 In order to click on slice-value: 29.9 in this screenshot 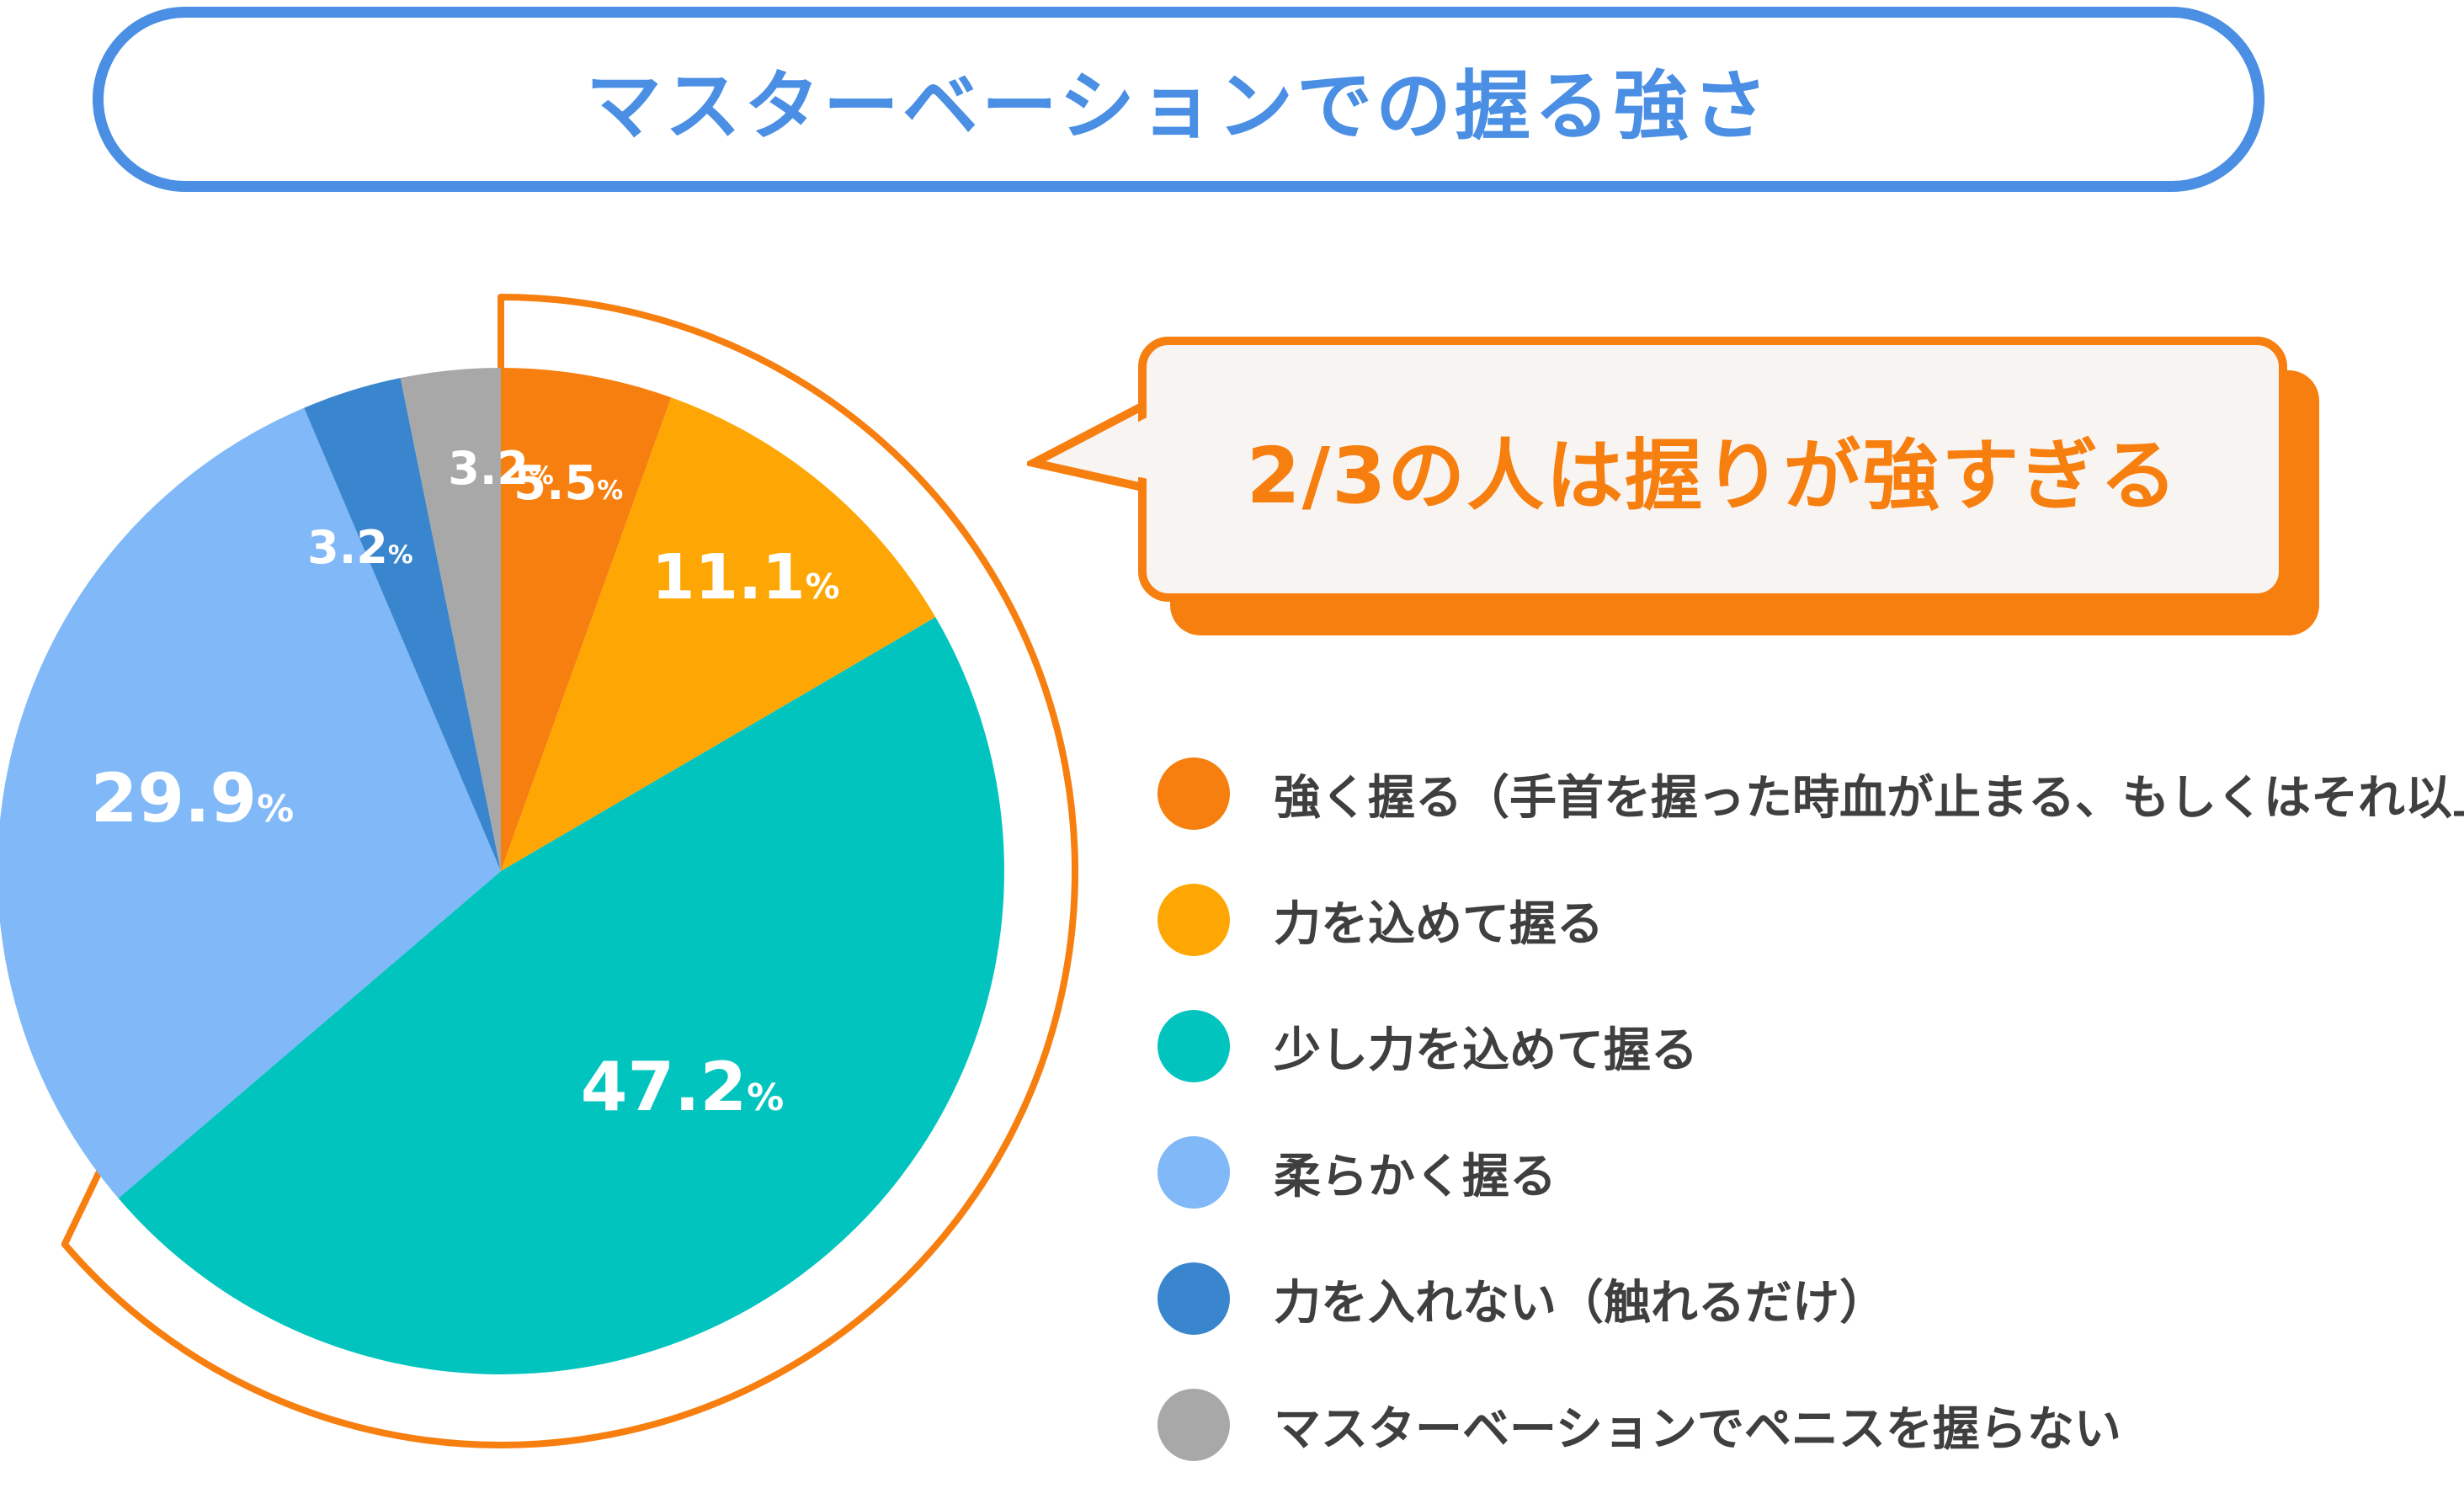, I will do `click(174, 797)`.